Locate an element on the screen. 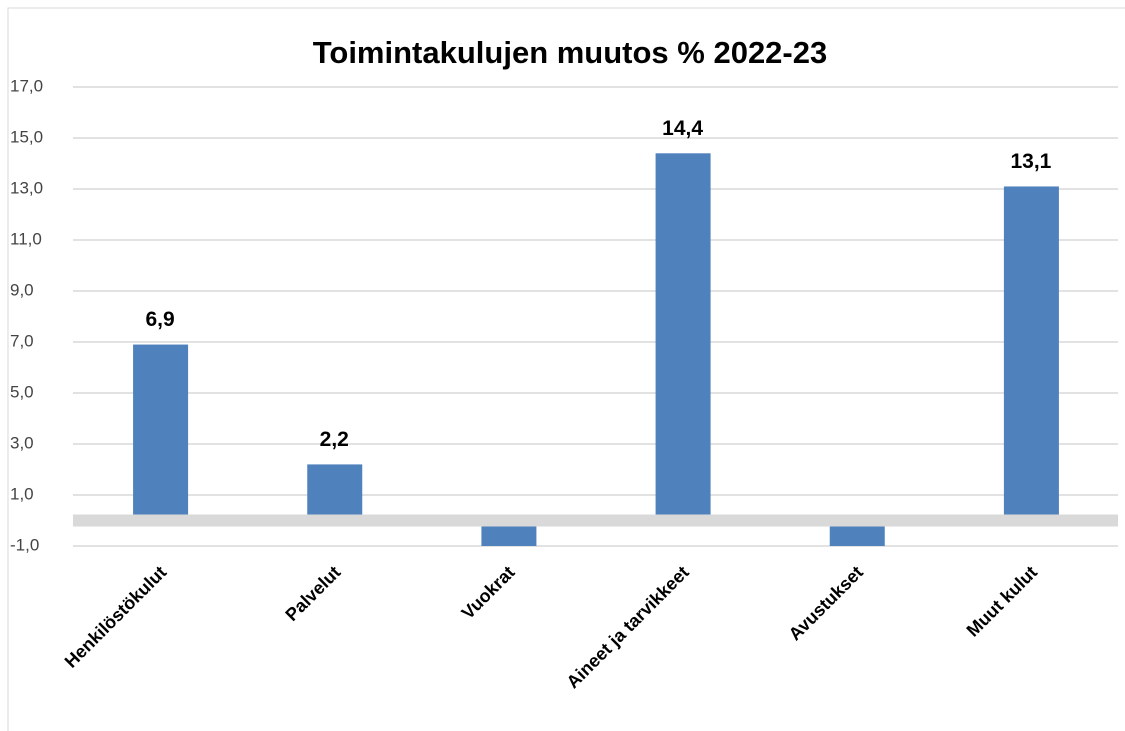 The width and height of the screenshot is (1125, 731). value-label: 13,1 is located at coordinates (1030, 161).